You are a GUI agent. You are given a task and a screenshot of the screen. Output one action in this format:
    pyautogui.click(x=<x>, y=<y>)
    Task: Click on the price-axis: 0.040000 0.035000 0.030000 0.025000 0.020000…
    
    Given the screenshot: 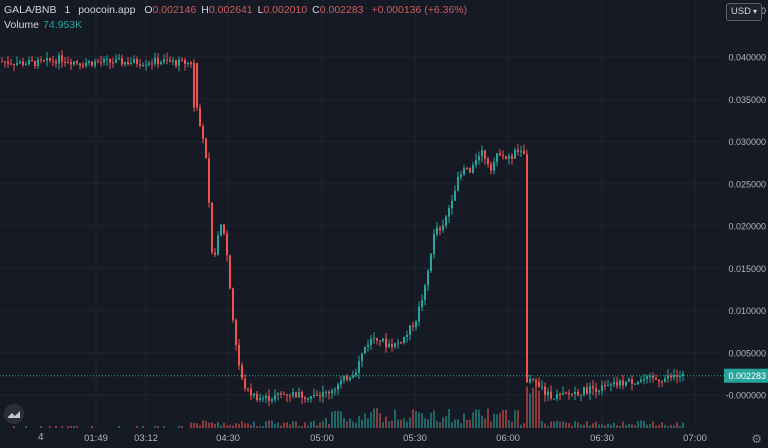 What is the action you would take?
    pyautogui.click(x=746, y=203)
    